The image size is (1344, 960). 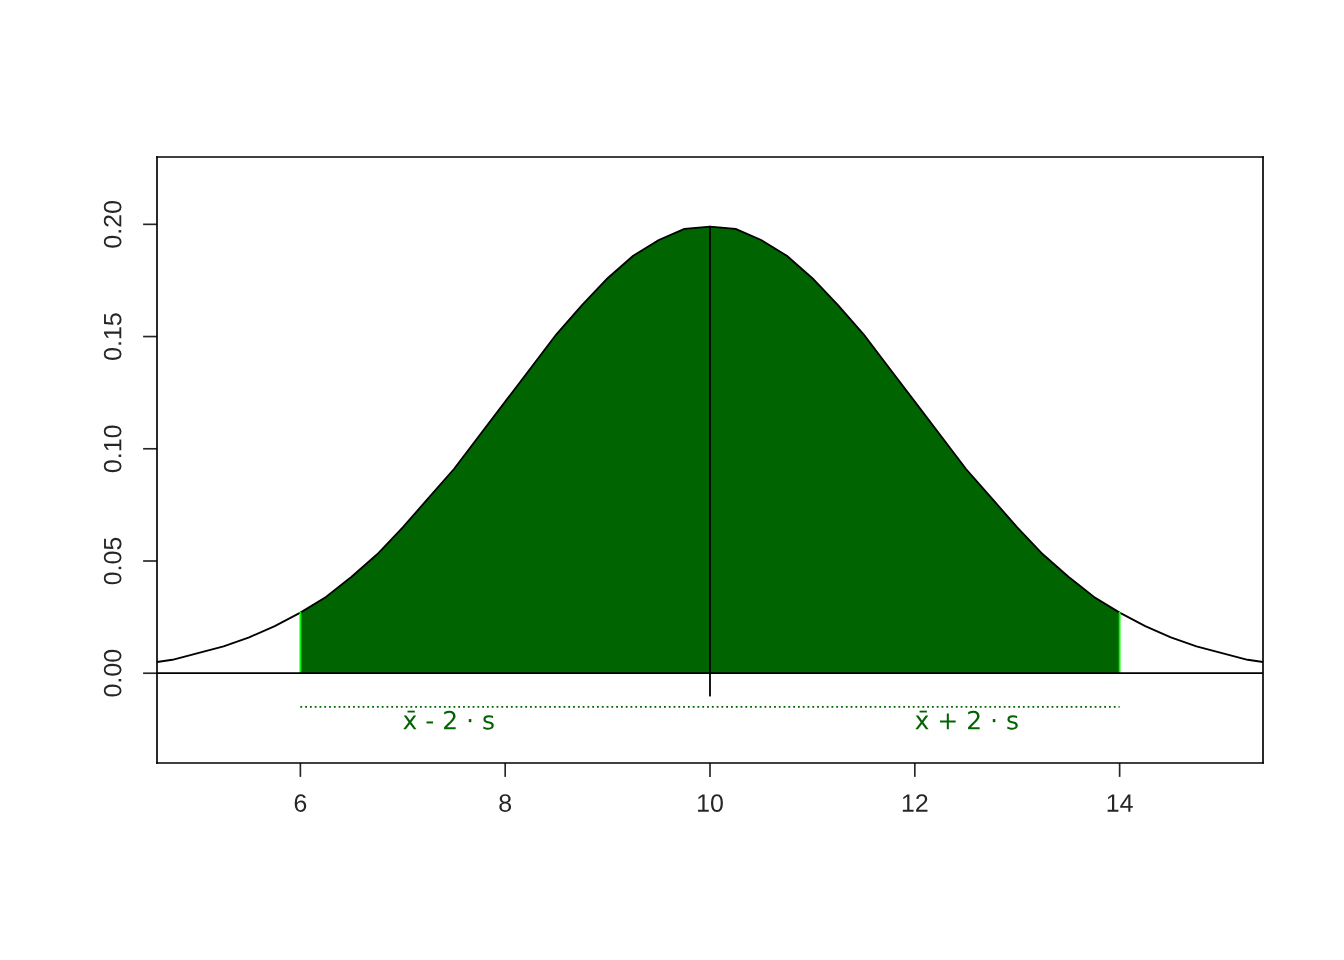 What do you see at coordinates (112, 224) in the screenshot?
I see `y-tick-label: 0.20` at bounding box center [112, 224].